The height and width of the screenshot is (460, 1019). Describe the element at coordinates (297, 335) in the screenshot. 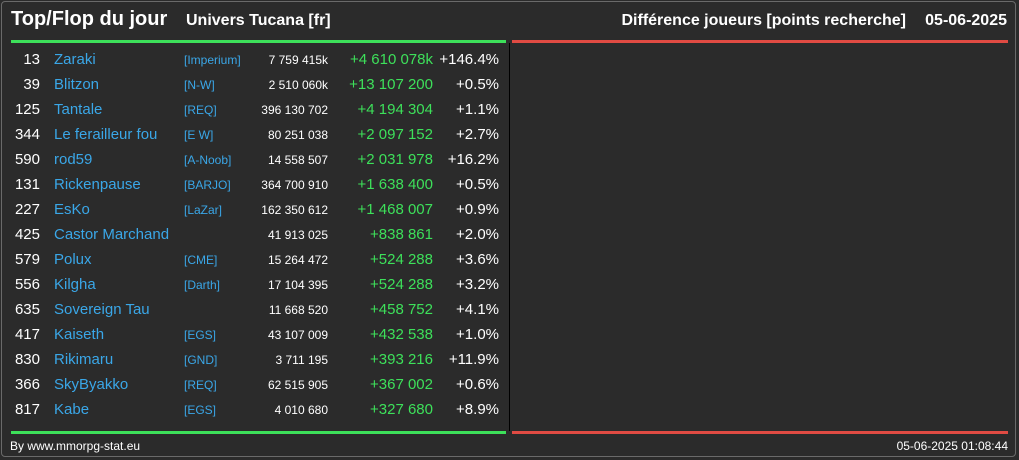

I see `player-points: 43 107 009` at that location.